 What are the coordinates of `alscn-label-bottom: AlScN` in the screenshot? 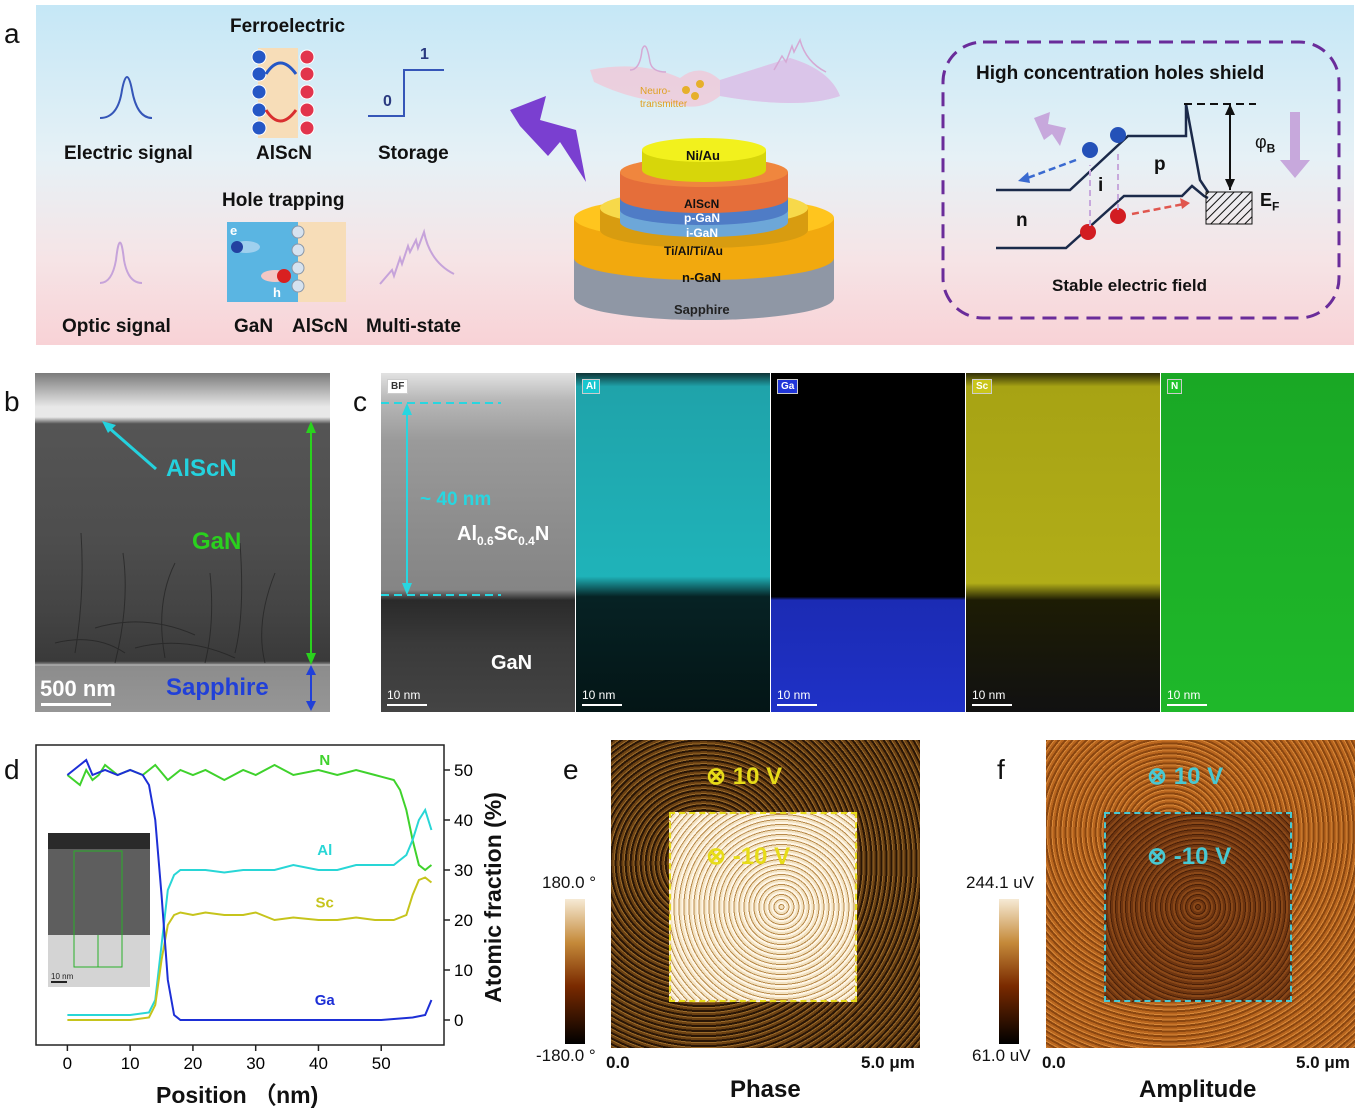 It's located at (320, 326).